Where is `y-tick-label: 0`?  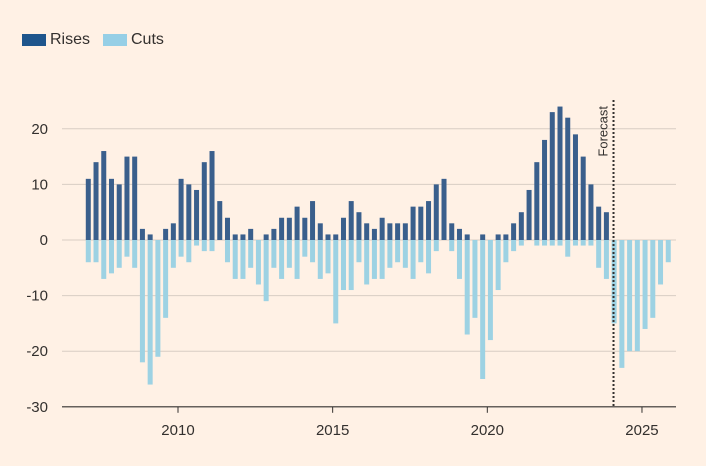 y-tick-label: 0 is located at coordinates (44, 240).